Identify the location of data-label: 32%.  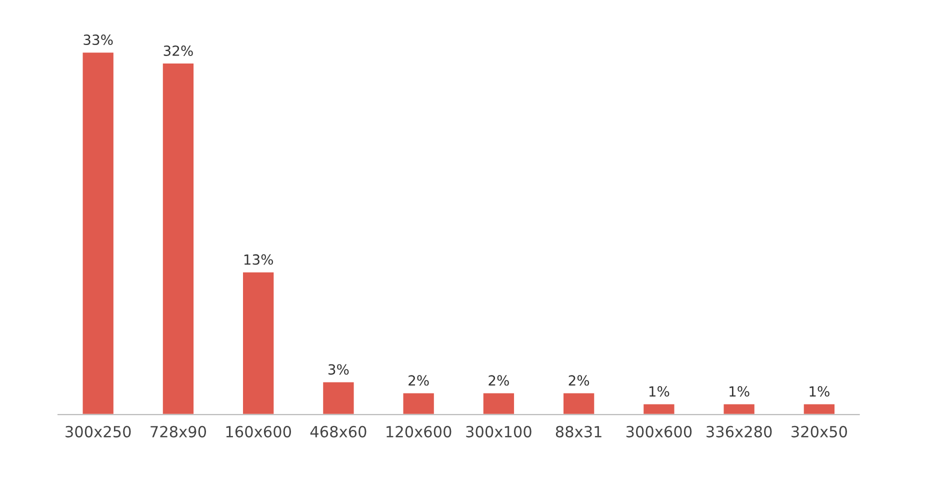
(178, 51).